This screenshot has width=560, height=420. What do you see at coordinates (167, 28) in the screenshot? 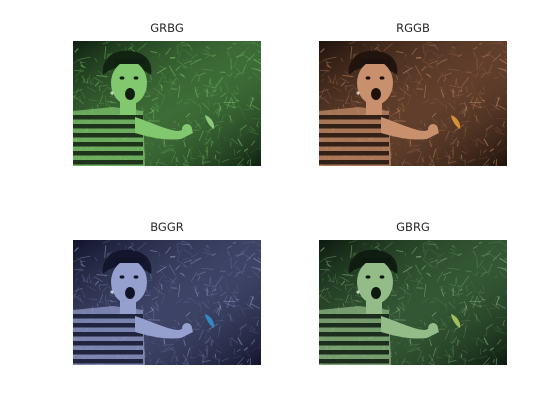
I see `panel-title: GRBG` at bounding box center [167, 28].